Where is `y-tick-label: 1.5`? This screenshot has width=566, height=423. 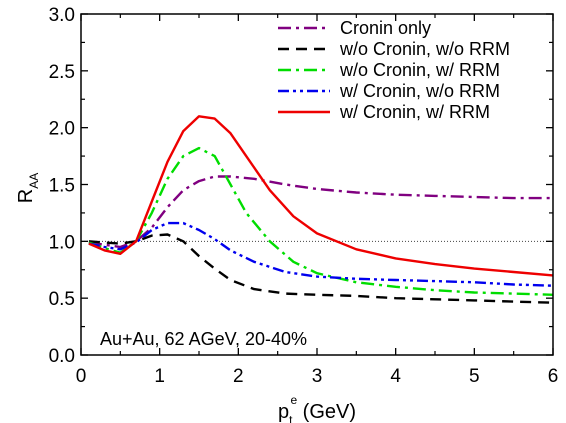 y-tick-label: 1.5 is located at coordinates (62, 186).